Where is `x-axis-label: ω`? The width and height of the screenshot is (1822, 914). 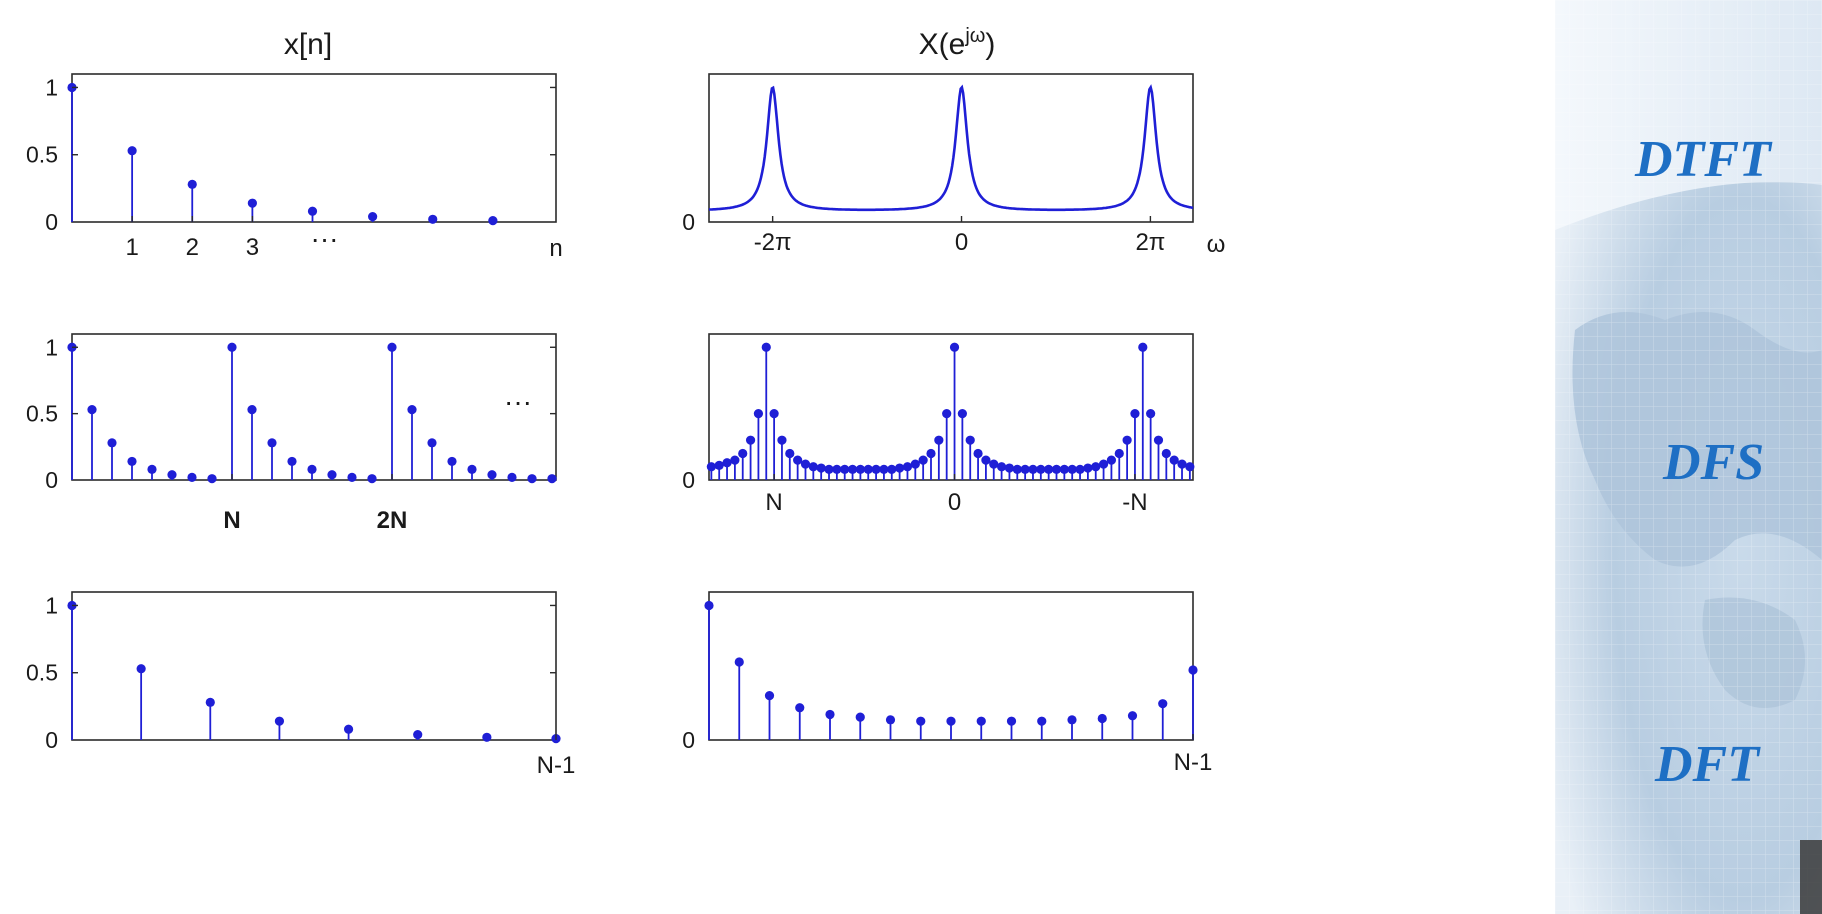 x-axis-label: ω is located at coordinates (1216, 244).